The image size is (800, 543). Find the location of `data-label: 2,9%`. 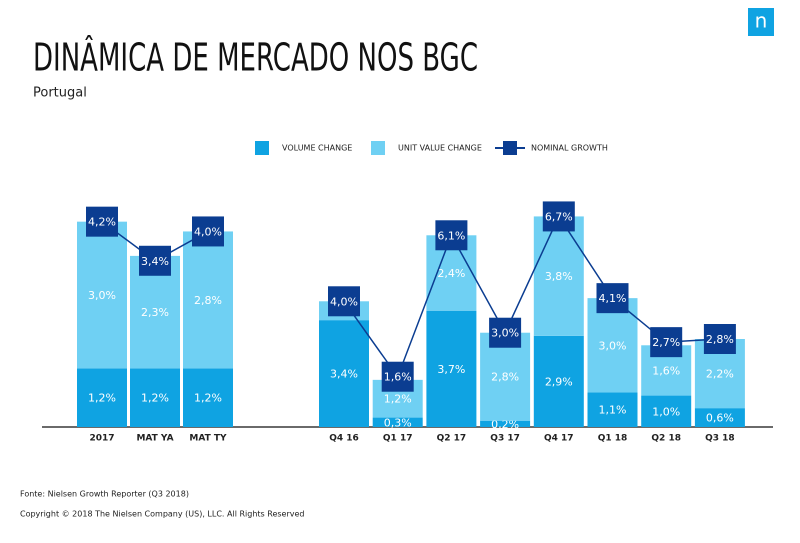

data-label: 2,9% is located at coordinates (559, 381).